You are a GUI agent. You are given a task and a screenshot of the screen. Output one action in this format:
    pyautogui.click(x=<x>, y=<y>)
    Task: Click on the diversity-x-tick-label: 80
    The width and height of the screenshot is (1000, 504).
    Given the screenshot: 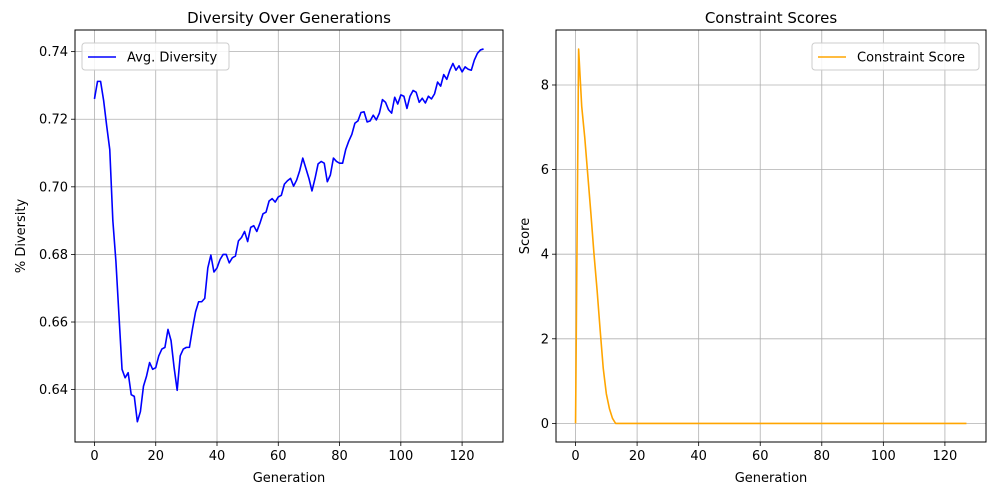 What is the action you would take?
    pyautogui.click(x=339, y=456)
    